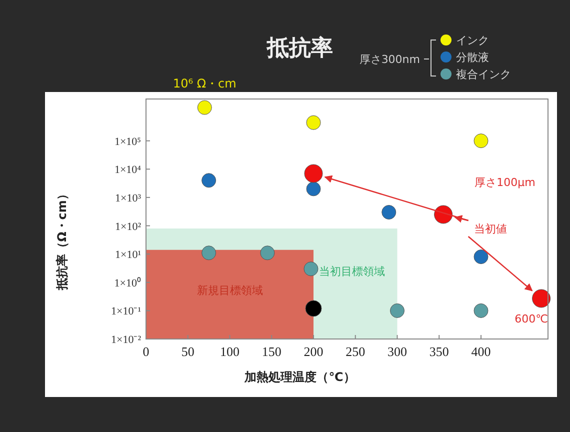 The image size is (570, 432). Describe the element at coordinates (127, 283) in the screenshot. I see `y-tick-label: 1×10⁰` at that location.